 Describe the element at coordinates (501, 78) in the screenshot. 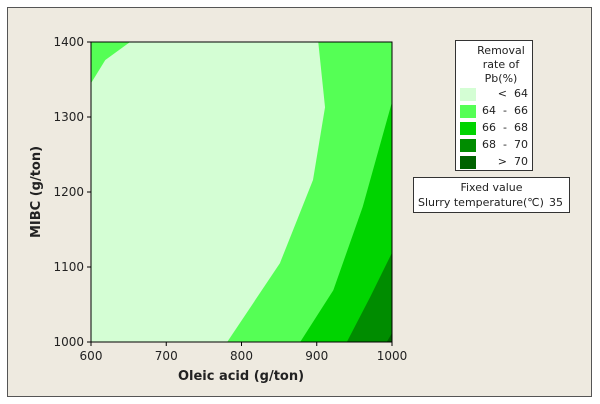

I see `legend-title-line: Pb(%)` at that location.